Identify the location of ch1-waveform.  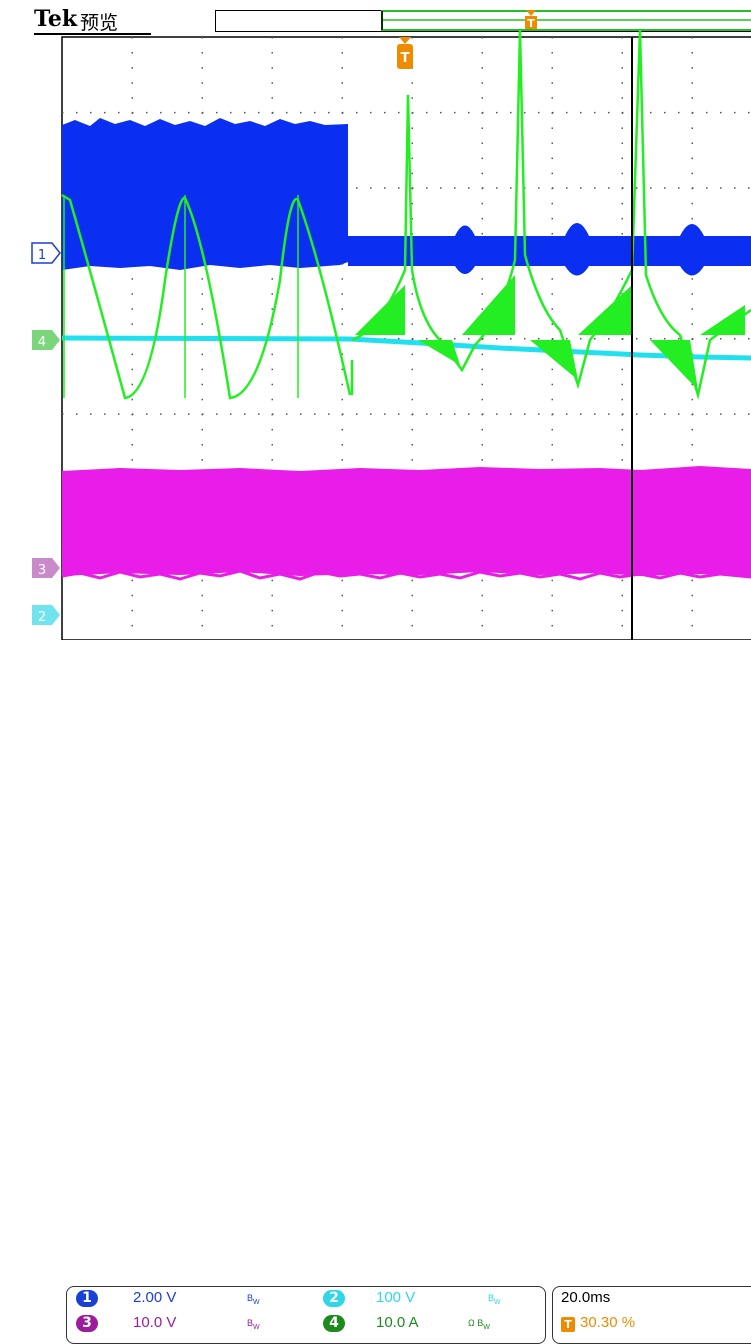
(406, 197).